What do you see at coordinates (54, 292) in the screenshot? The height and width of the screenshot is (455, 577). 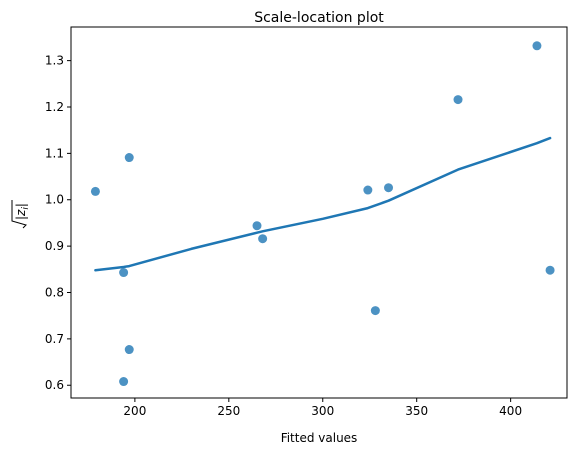 I see `y-tick-label-2: 0.8` at bounding box center [54, 292].